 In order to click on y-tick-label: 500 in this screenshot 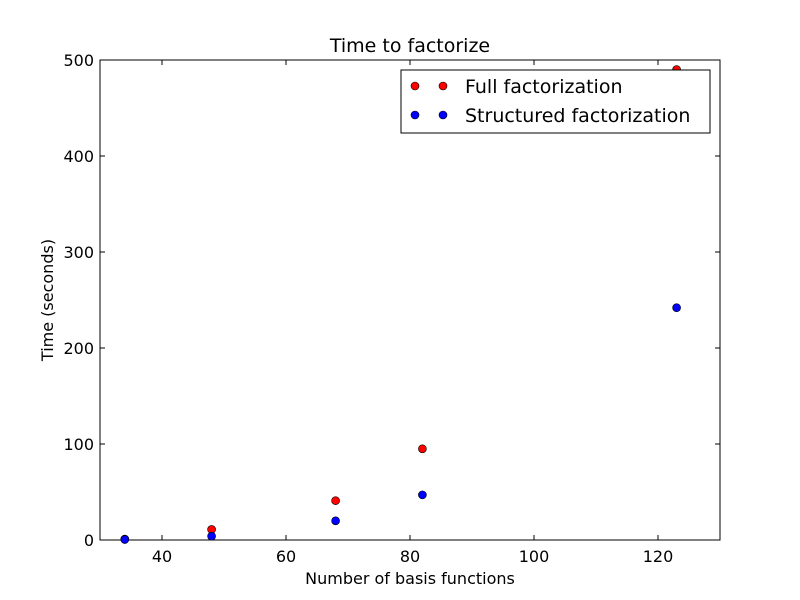, I will do `click(78, 60)`.